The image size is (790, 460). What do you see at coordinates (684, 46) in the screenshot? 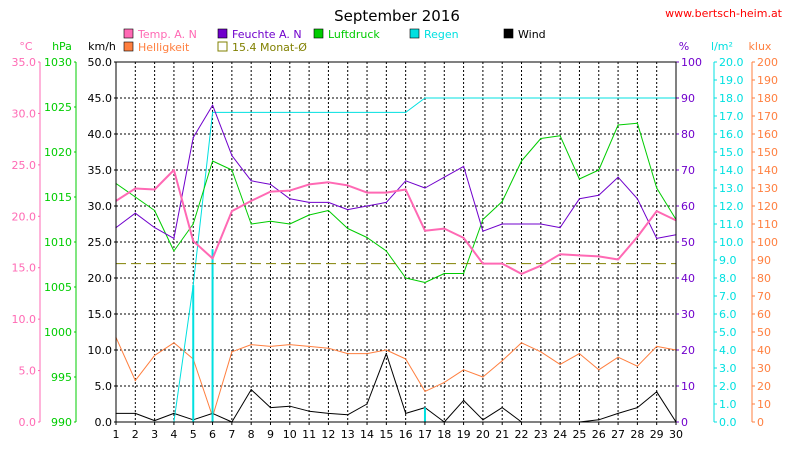
I see `axis-unit-hum: %` at bounding box center [684, 46].